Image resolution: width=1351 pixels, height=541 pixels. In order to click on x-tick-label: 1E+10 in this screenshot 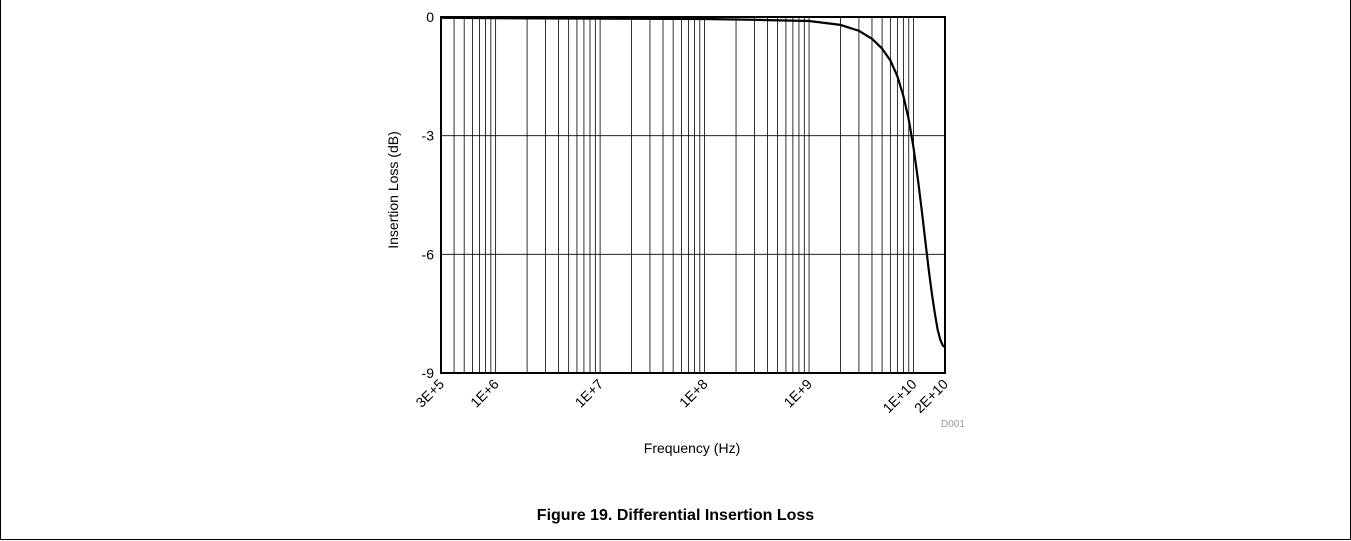, I will do `click(899, 396)`.